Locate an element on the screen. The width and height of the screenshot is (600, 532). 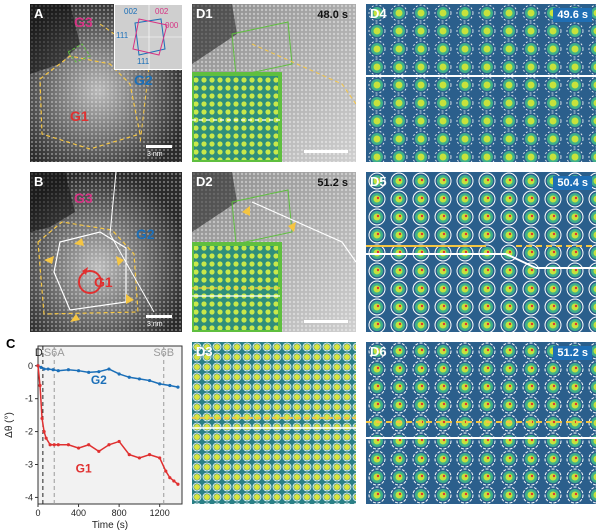
panel-d6-image is located at coordinates (481, 423).